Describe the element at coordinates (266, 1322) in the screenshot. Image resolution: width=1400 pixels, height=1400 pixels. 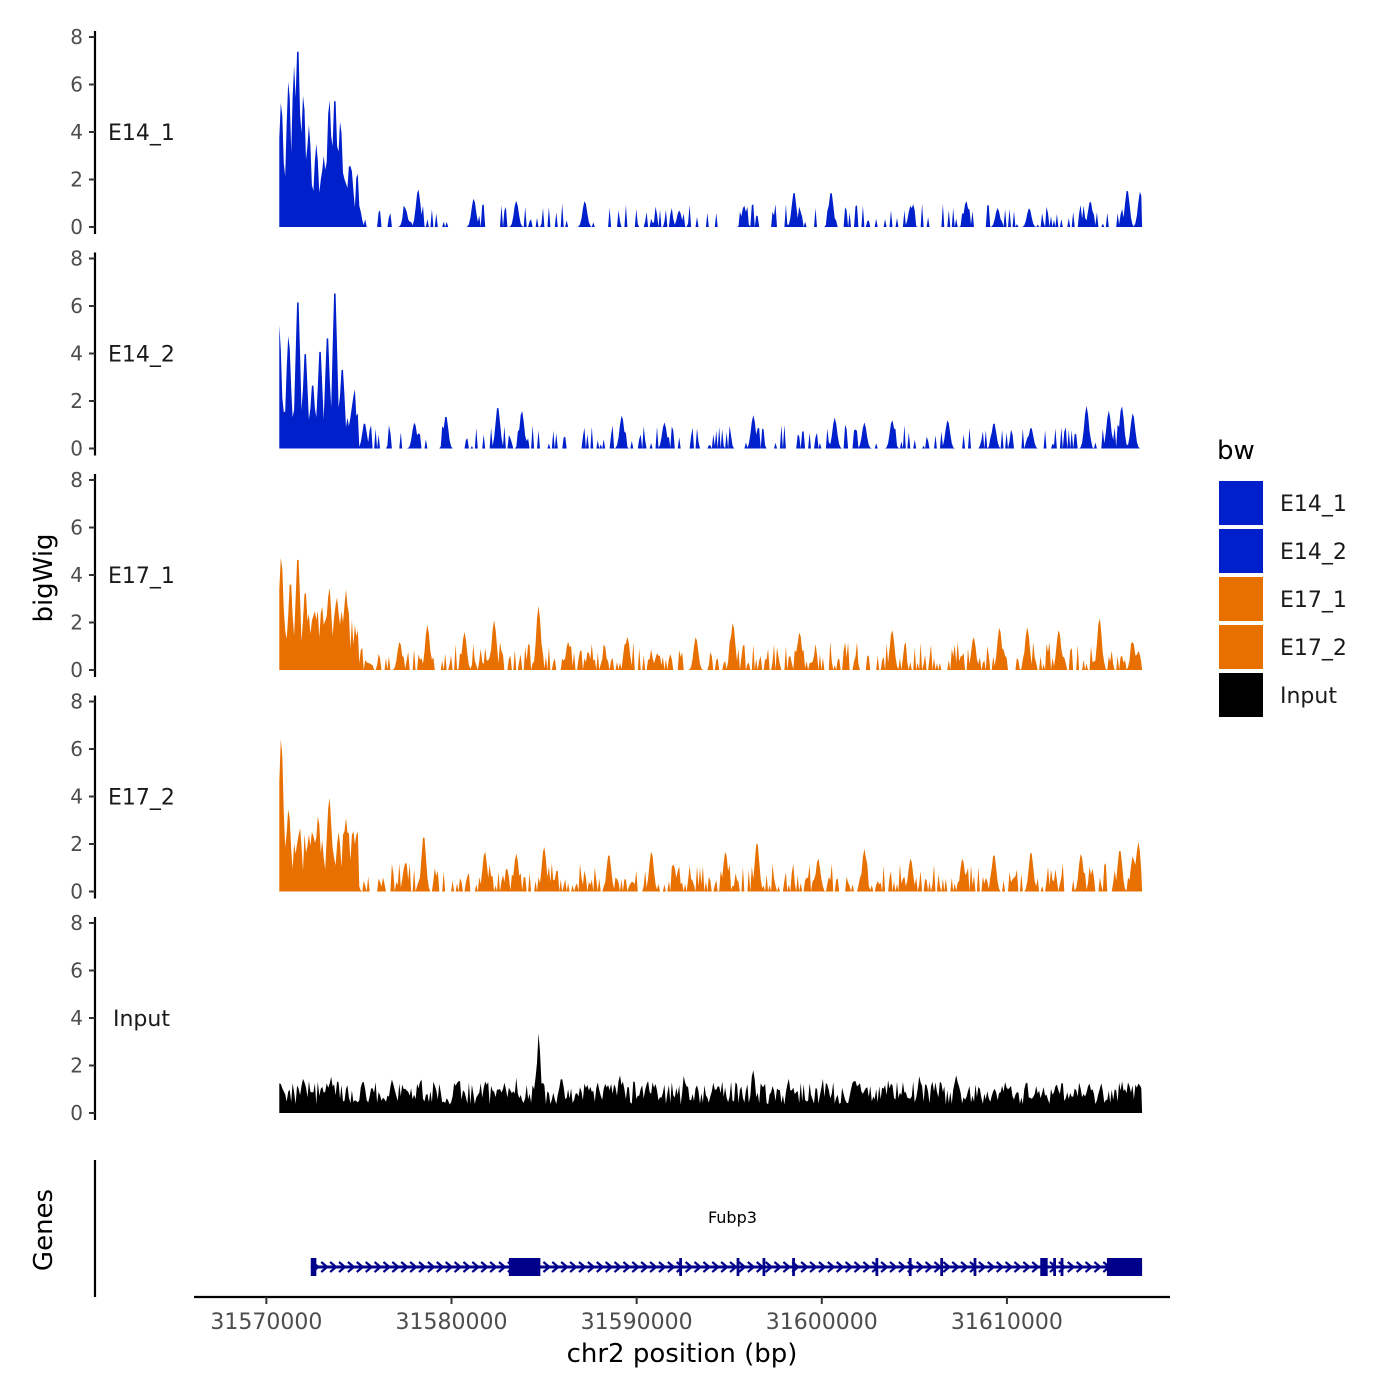
I see `x-tick-label: 31570000` at that location.